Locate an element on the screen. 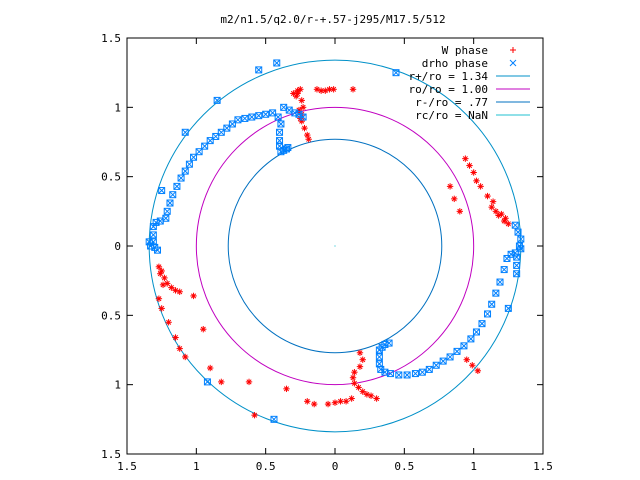  x-tick-label: 1.5 is located at coordinates (127, 466).